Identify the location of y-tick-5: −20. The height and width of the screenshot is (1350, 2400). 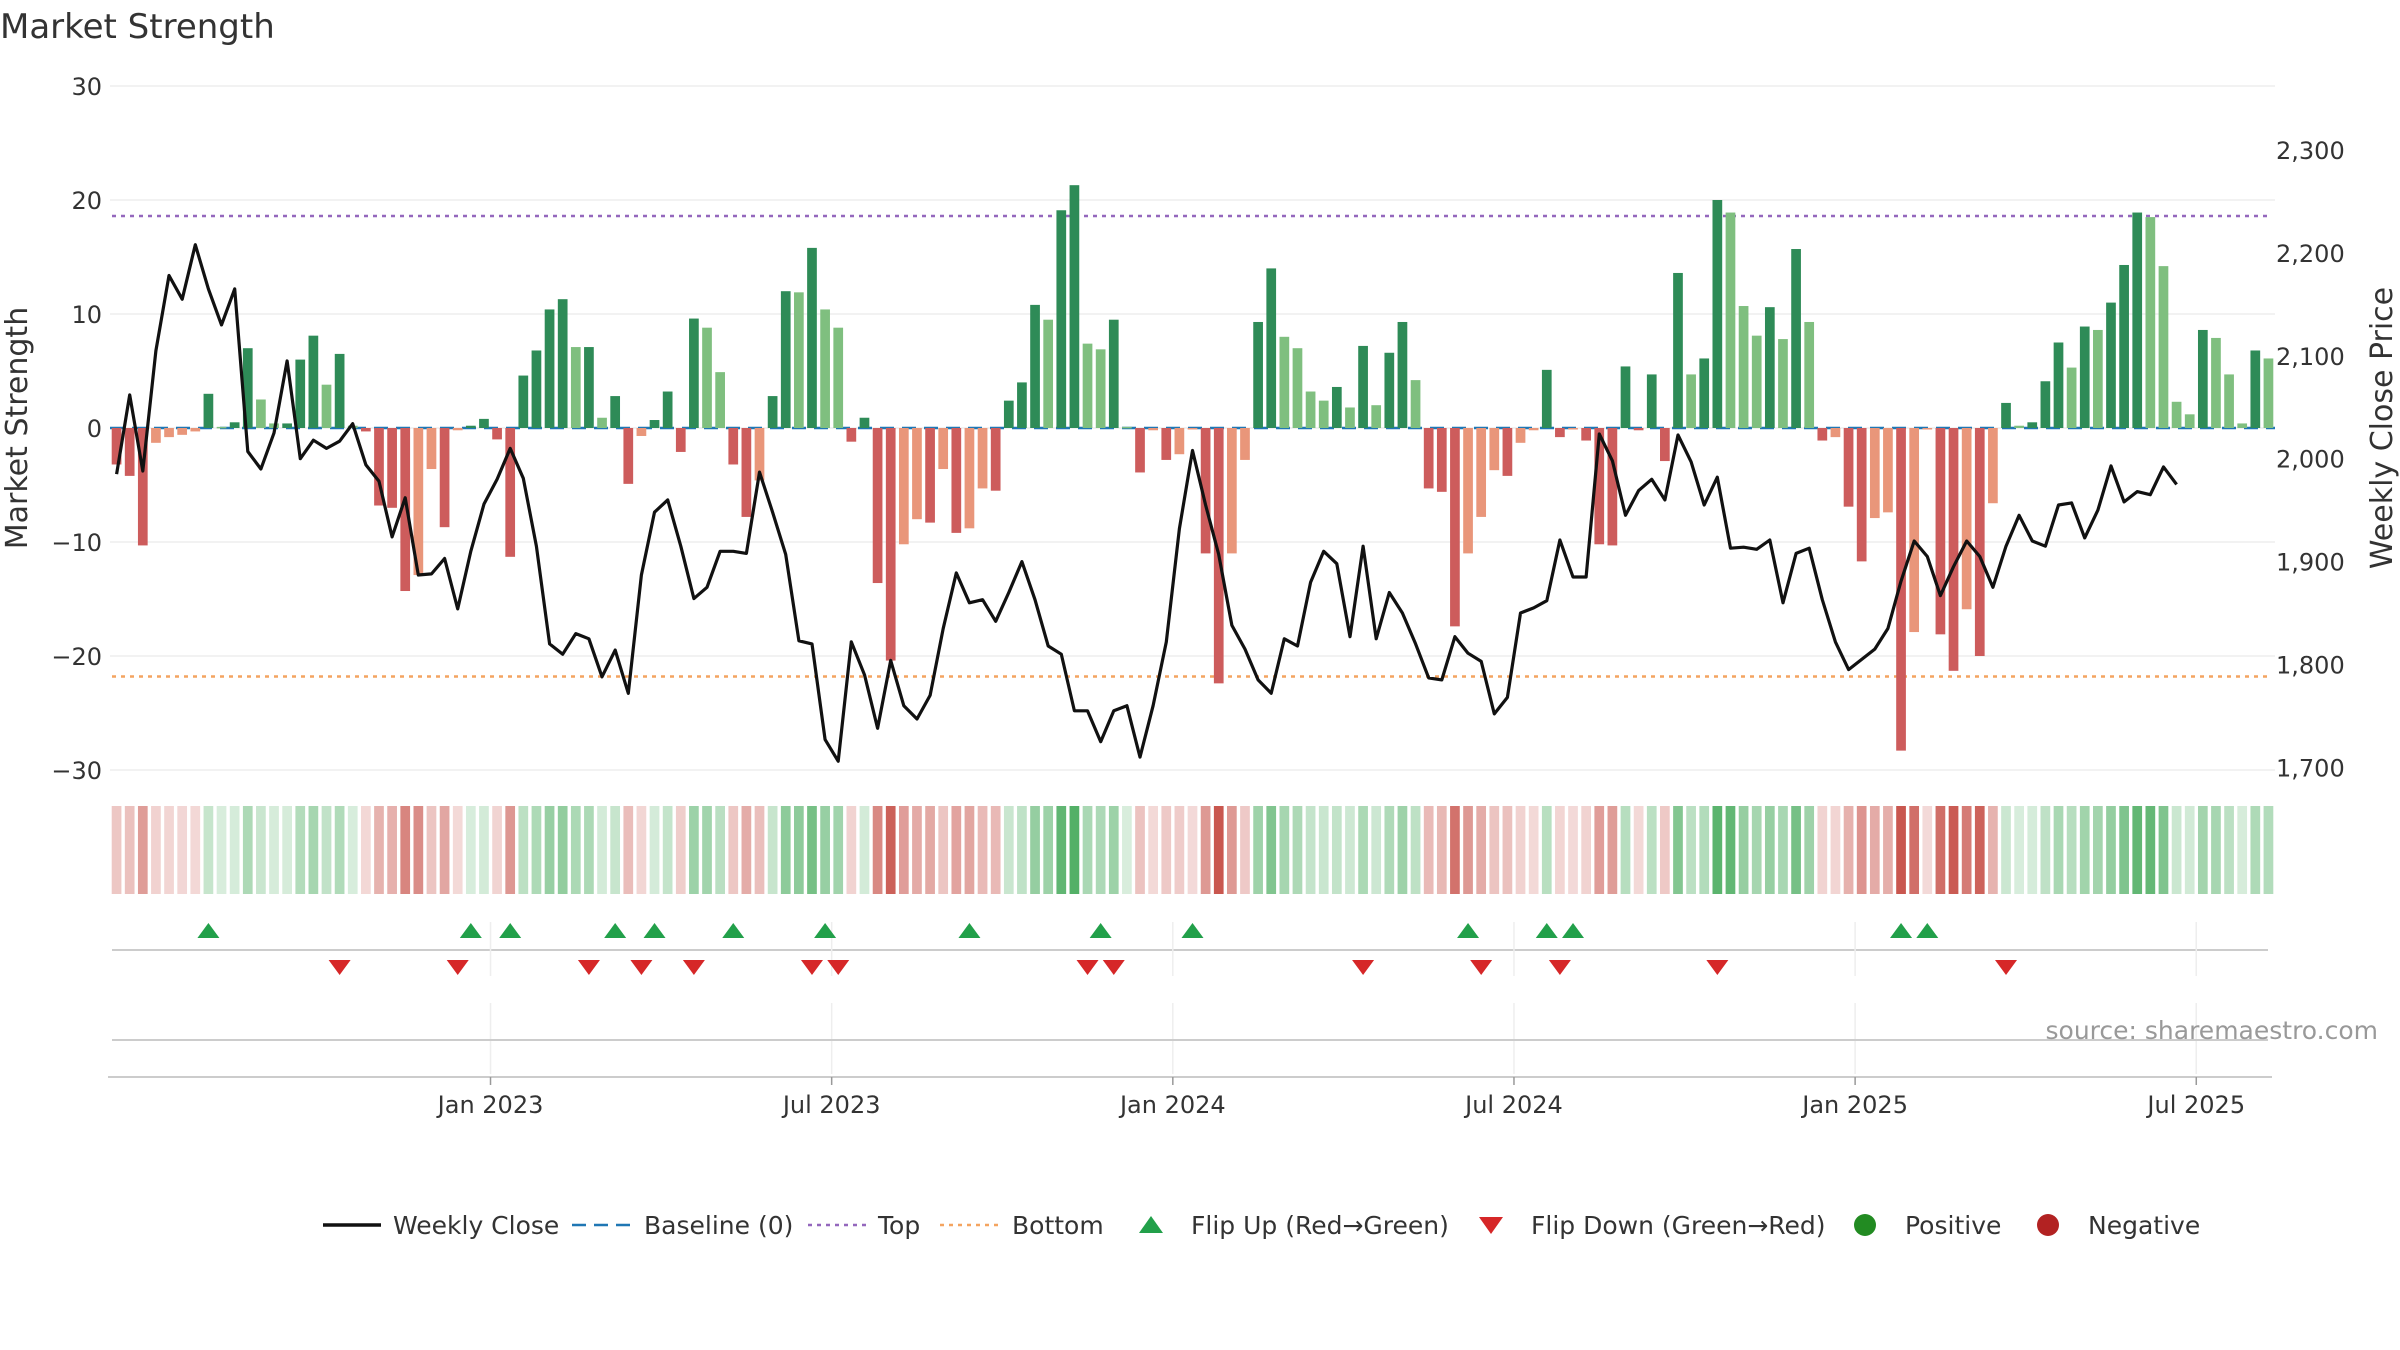
(76, 657).